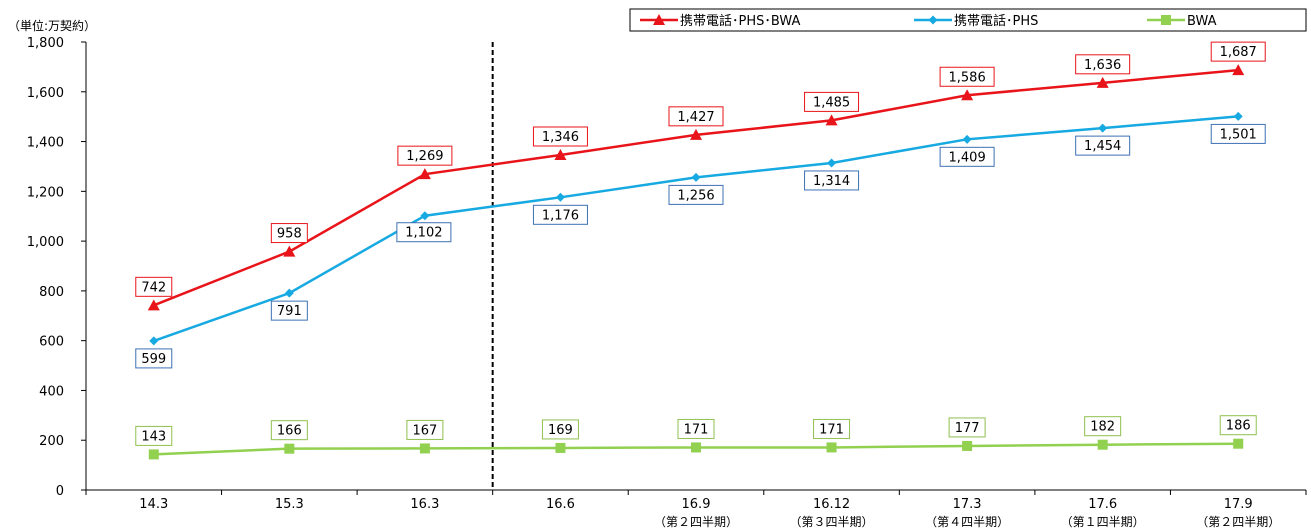 The image size is (1311, 529). I want to click on legend-label: BWA, so click(1202, 21).